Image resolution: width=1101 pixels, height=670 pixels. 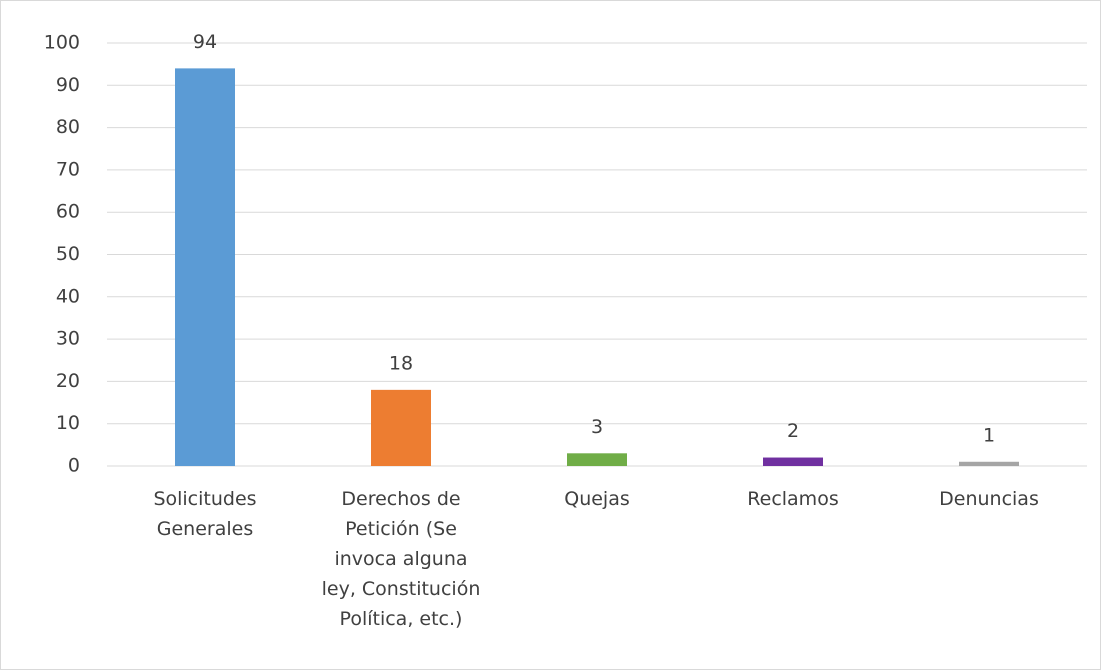 What do you see at coordinates (62, 43) in the screenshot?
I see `y-tick-label: 100` at bounding box center [62, 43].